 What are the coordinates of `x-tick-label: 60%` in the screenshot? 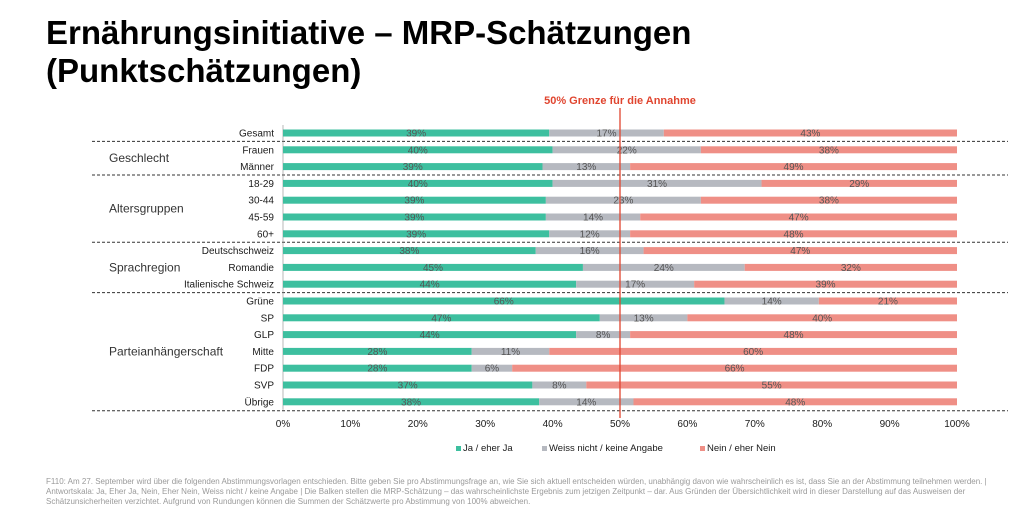 It's located at (687, 424).